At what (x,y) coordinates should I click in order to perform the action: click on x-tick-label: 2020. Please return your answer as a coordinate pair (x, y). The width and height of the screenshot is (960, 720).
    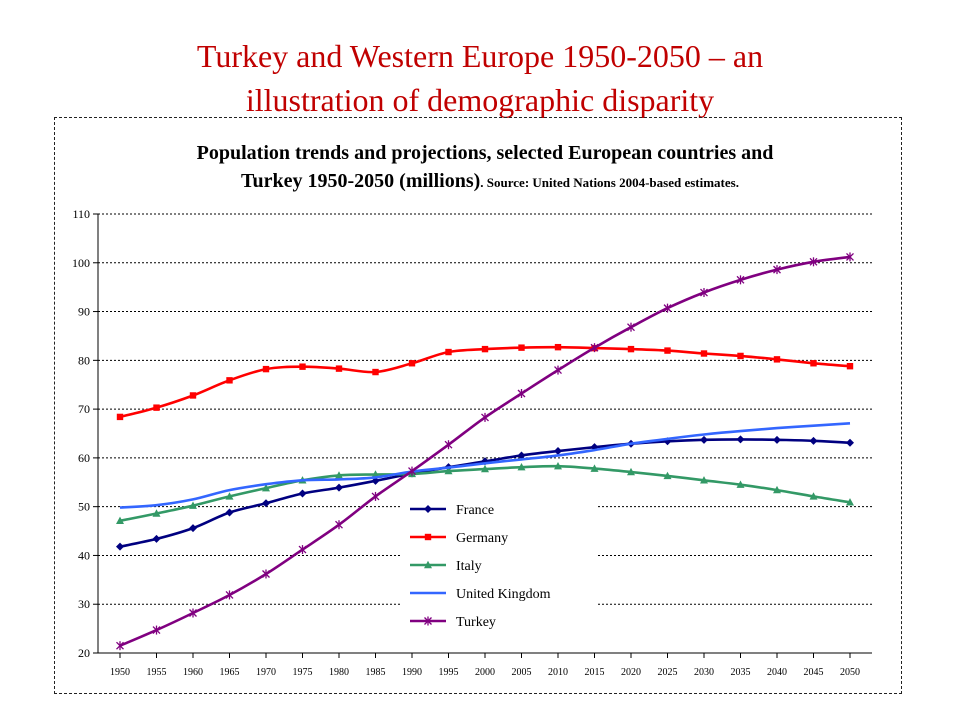
    Looking at the image, I should click on (631, 672).